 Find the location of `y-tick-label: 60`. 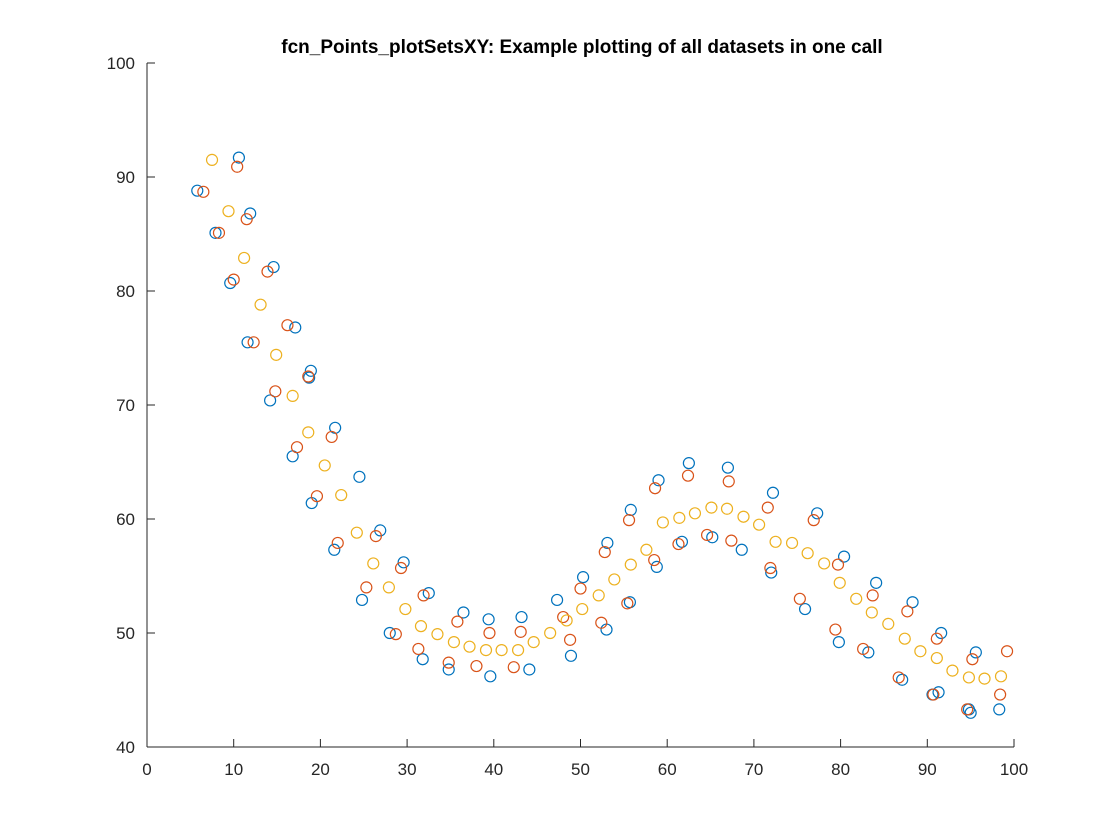

y-tick-label: 60 is located at coordinates (125, 519).